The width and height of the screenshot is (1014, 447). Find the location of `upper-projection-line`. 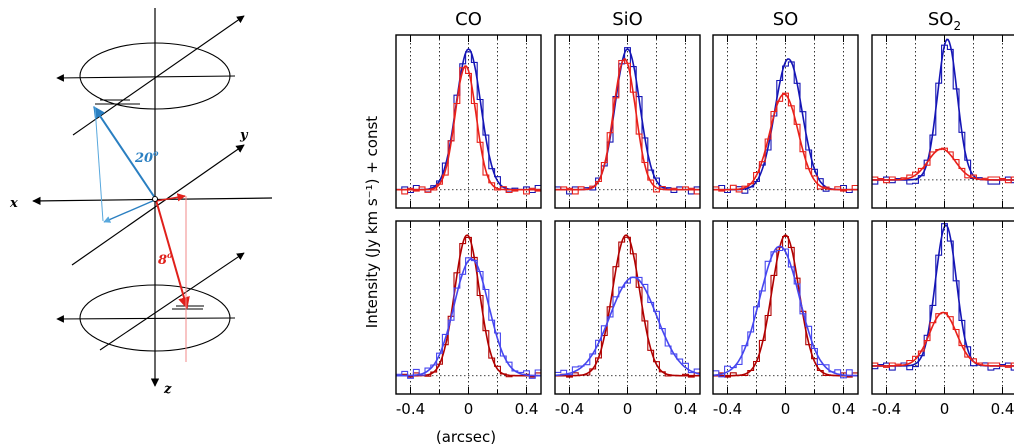

upper-projection-line is located at coordinates (99, 164).